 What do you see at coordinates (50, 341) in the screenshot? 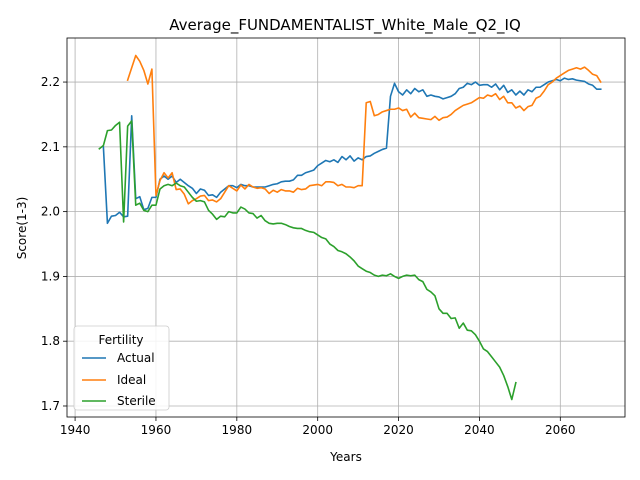
I see `y-tick-label: 1.8` at bounding box center [50, 341].